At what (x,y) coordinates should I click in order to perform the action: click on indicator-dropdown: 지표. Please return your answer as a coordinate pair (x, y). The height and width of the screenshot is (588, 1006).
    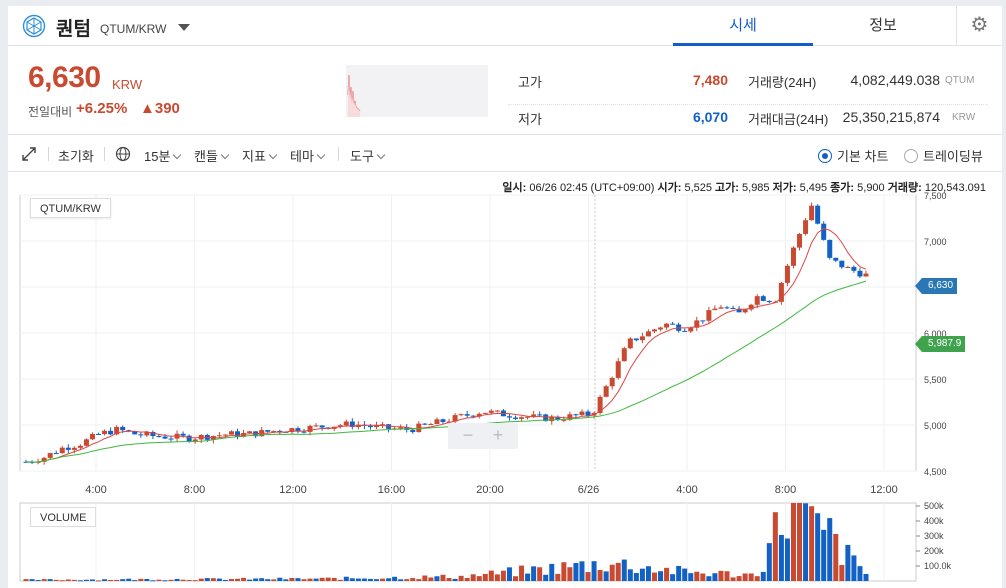
    Looking at the image, I should click on (260, 155).